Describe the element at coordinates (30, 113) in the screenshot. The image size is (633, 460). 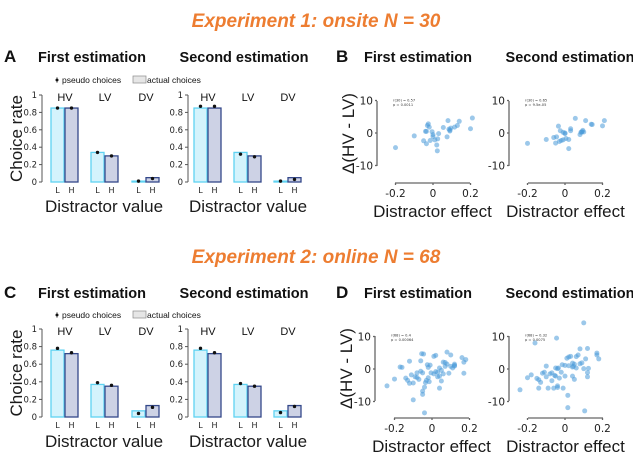
I see `panel-a-first-y-tick-label: 0.8` at that location.